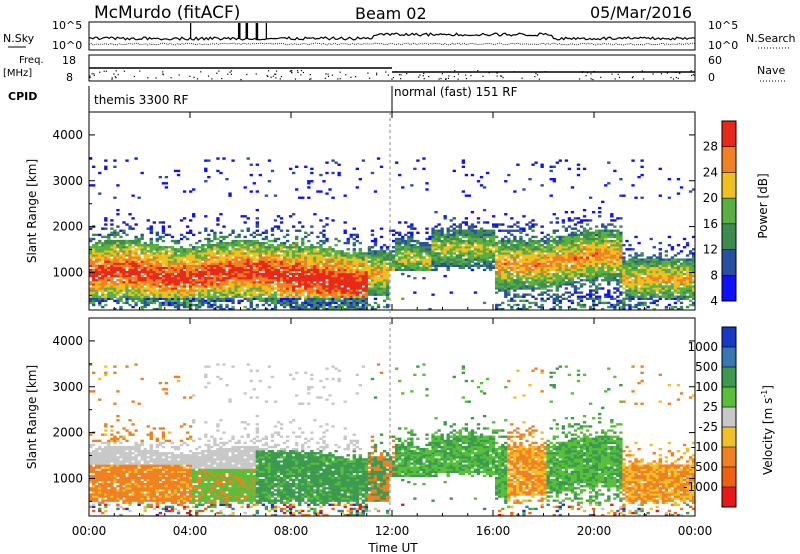 The height and width of the screenshot is (554, 800). Describe the element at coordinates (723, 25) in the screenshot. I see `noise-right-tick-top: 10^5` at that location.